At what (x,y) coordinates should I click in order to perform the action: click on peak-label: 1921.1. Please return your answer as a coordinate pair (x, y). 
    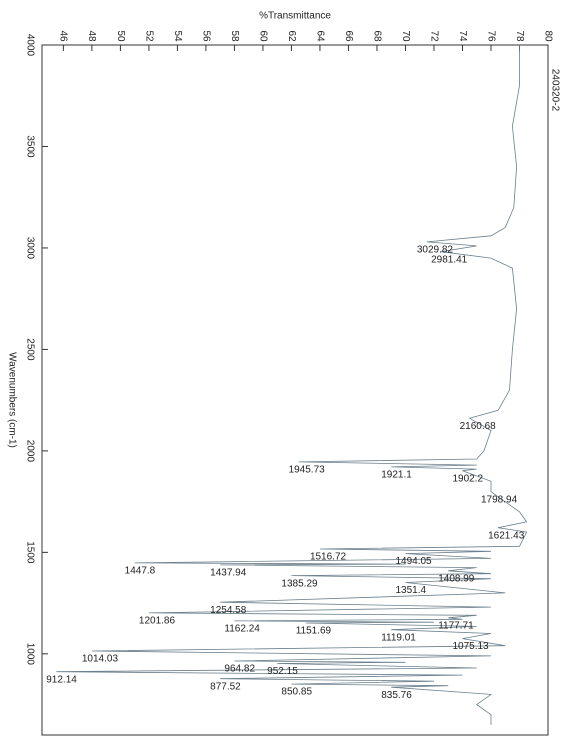
    Looking at the image, I should click on (396, 475).